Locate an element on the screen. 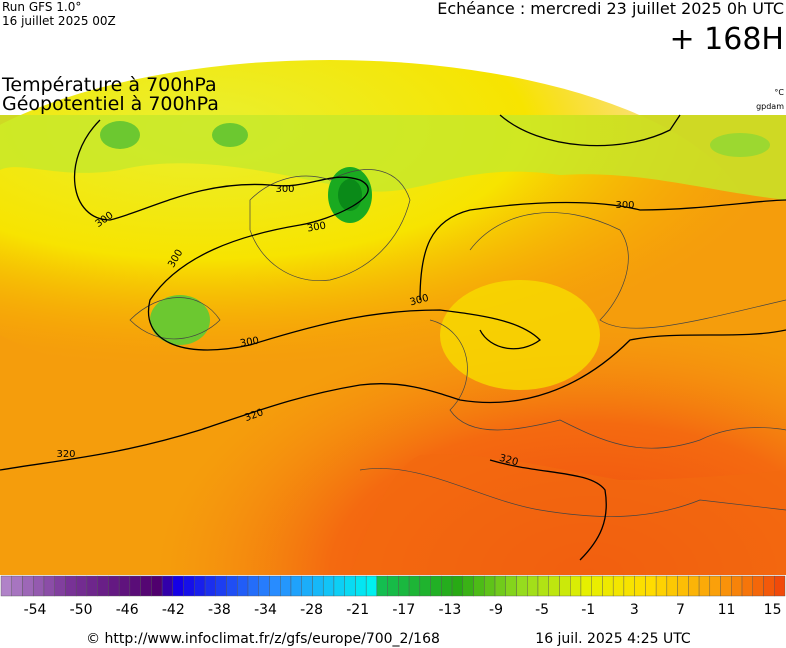  colorbar-label: 15 is located at coordinates (773, 610).